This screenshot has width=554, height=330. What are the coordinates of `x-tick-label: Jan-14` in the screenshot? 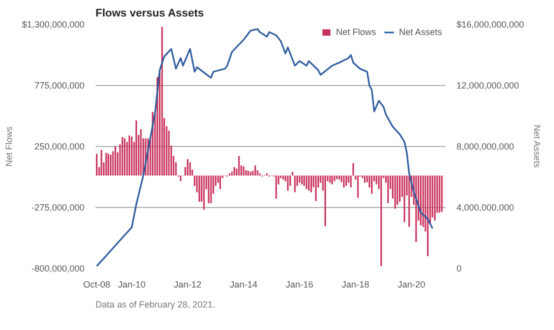 It's located at (244, 285).